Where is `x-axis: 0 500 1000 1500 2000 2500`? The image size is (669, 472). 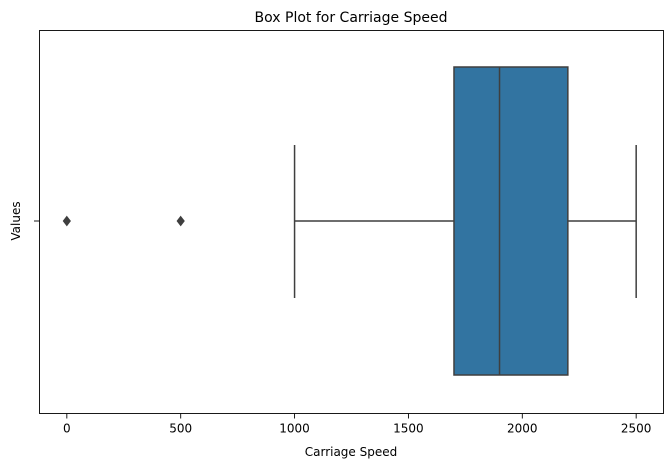
x-axis: 0 500 1000 1500 2000 2500 is located at coordinates (357, 424).